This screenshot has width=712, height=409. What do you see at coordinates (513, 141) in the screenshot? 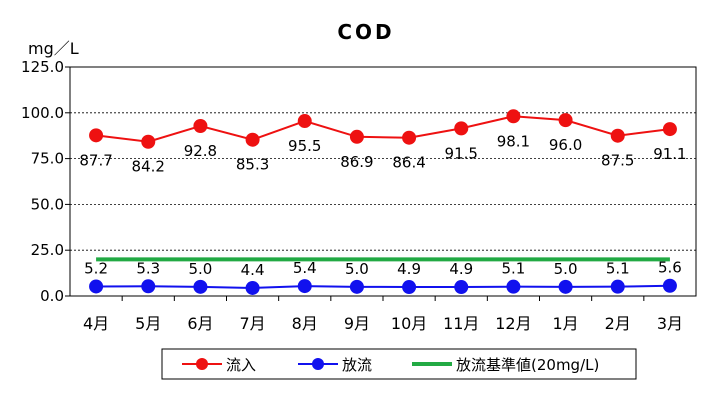
I see `data-label: 98.1` at bounding box center [513, 141].